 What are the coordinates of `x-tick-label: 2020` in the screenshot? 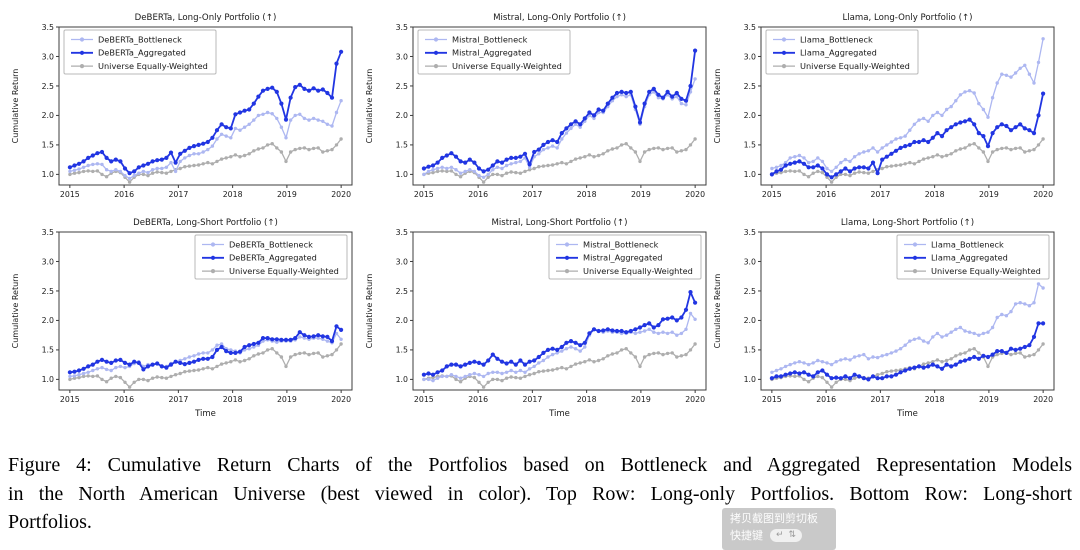 It's located at (1043, 399).